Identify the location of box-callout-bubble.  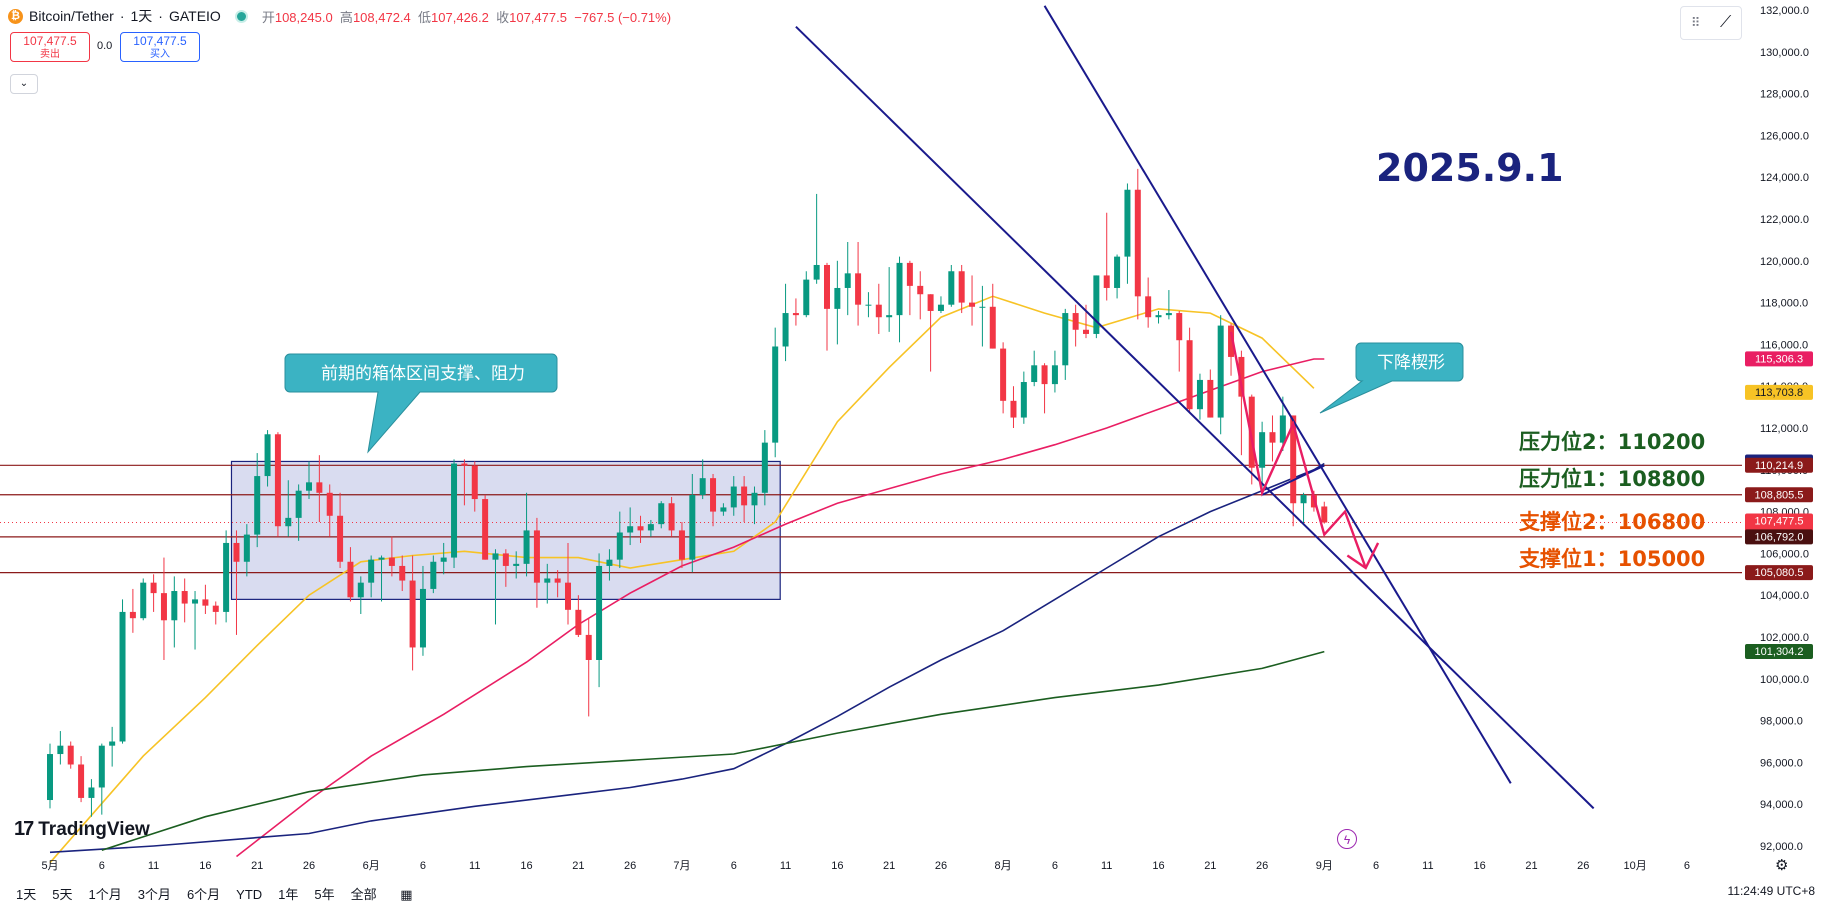
(421, 403).